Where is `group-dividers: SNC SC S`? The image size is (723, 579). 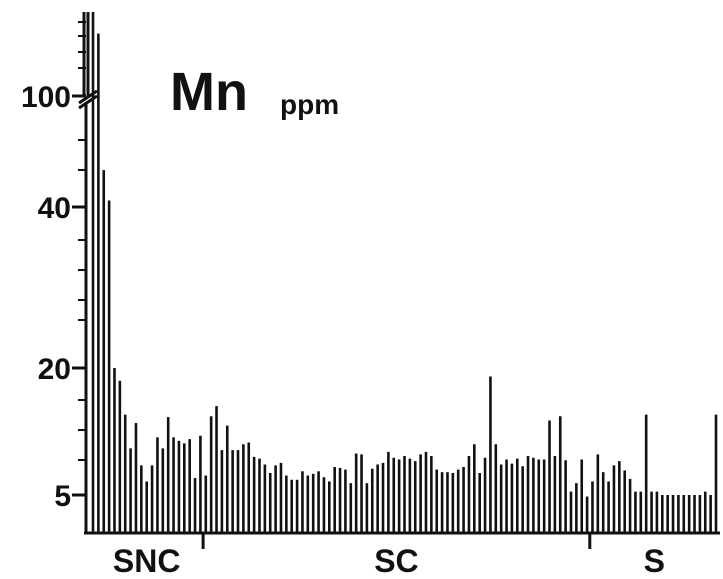 group-dividers: SNC SC S is located at coordinates (389, 556).